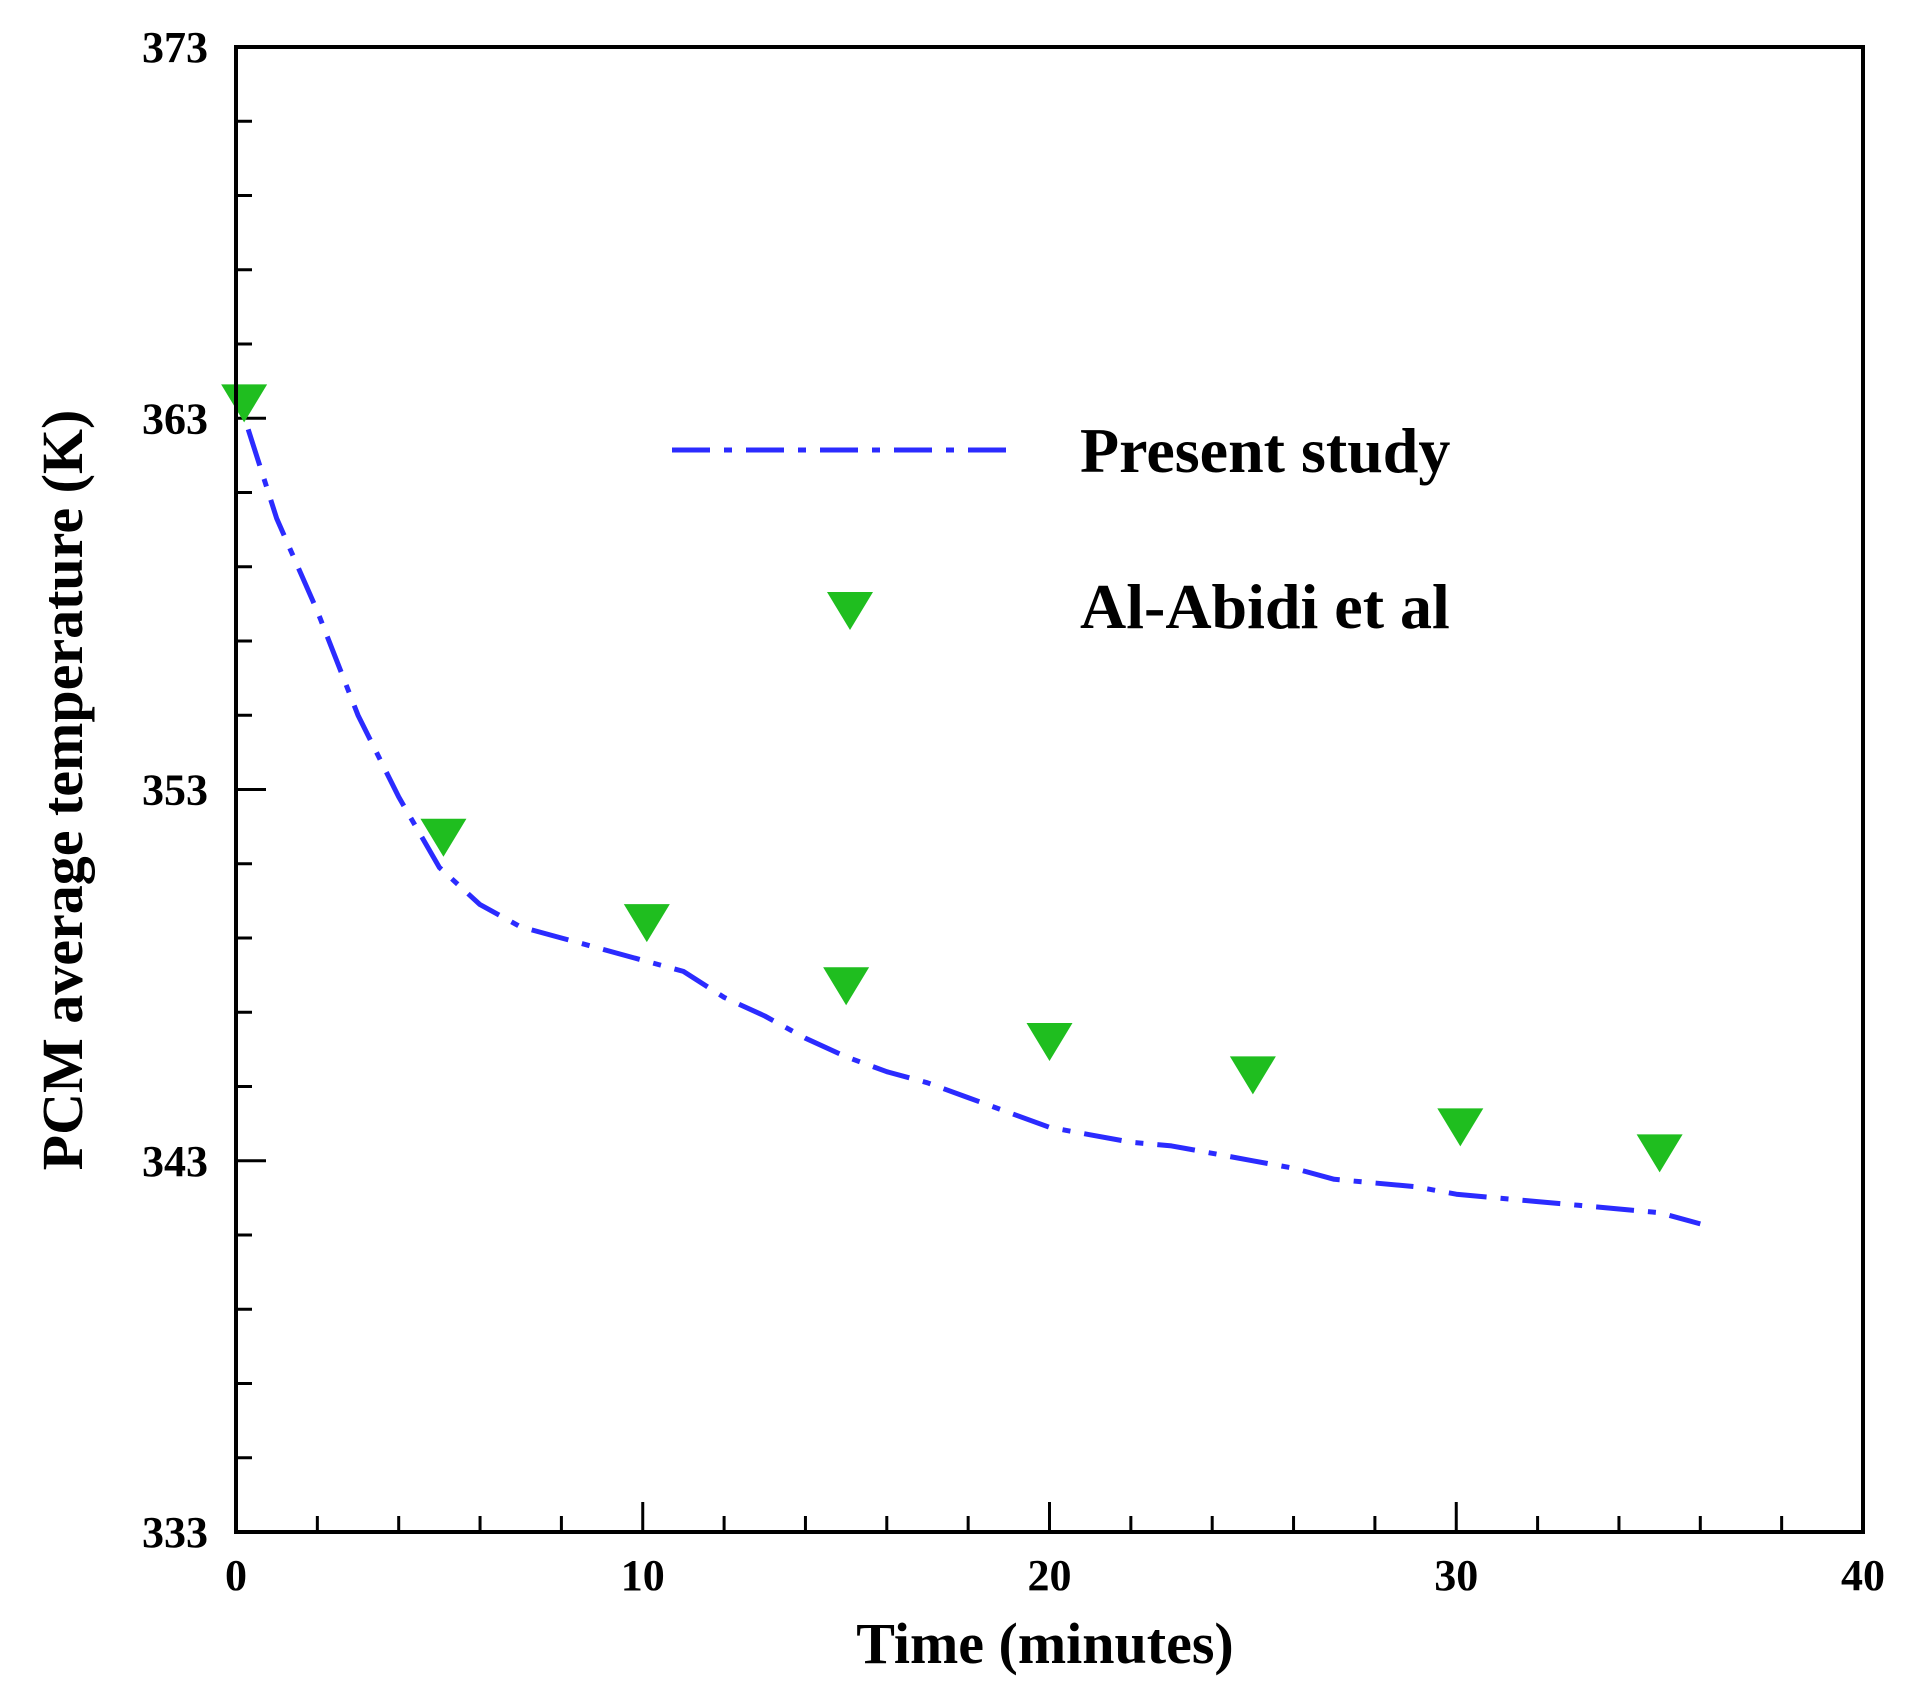 This screenshot has height=1682, width=1907. Describe the element at coordinates (1045, 1643) in the screenshot. I see `x-axis-title: Time (minutes)` at that location.